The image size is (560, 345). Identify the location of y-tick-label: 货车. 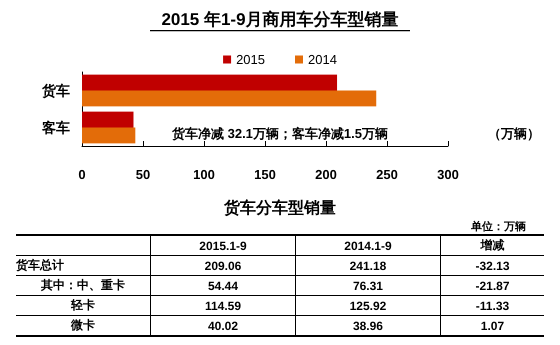
(55, 90).